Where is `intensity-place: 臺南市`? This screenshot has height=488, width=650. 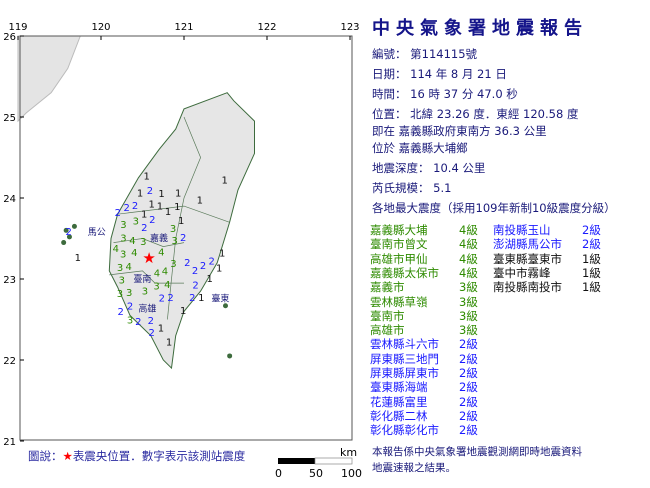 intensity-place: 臺南市 is located at coordinates (387, 315).